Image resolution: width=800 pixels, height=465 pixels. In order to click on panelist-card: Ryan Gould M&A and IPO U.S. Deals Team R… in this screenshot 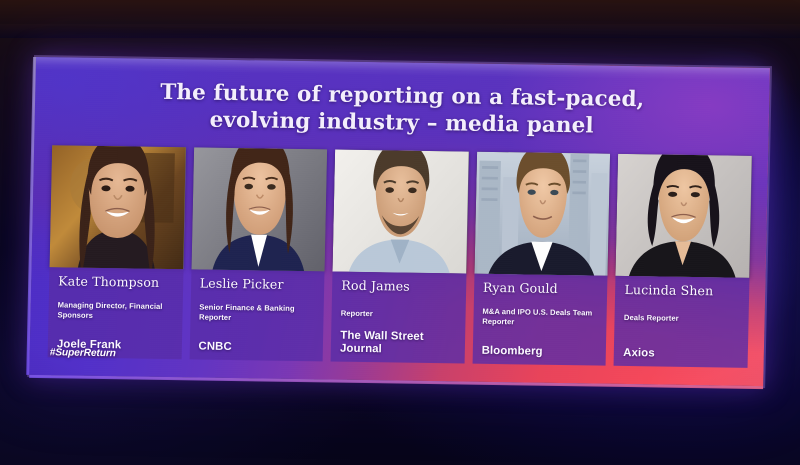, I will do `click(541, 258)`.